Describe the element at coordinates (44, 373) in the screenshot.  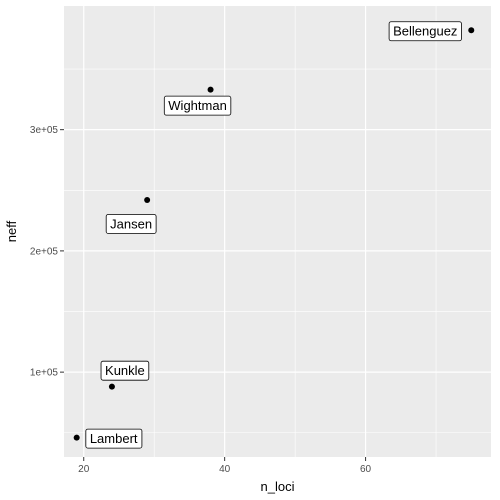
I see `y-tick-label: 1e+05` at that location.